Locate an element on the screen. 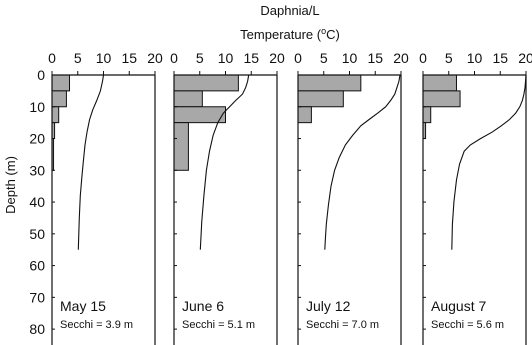 The height and width of the screenshot is (345, 532). y-tick-label-3: 30 is located at coordinates (37, 170).